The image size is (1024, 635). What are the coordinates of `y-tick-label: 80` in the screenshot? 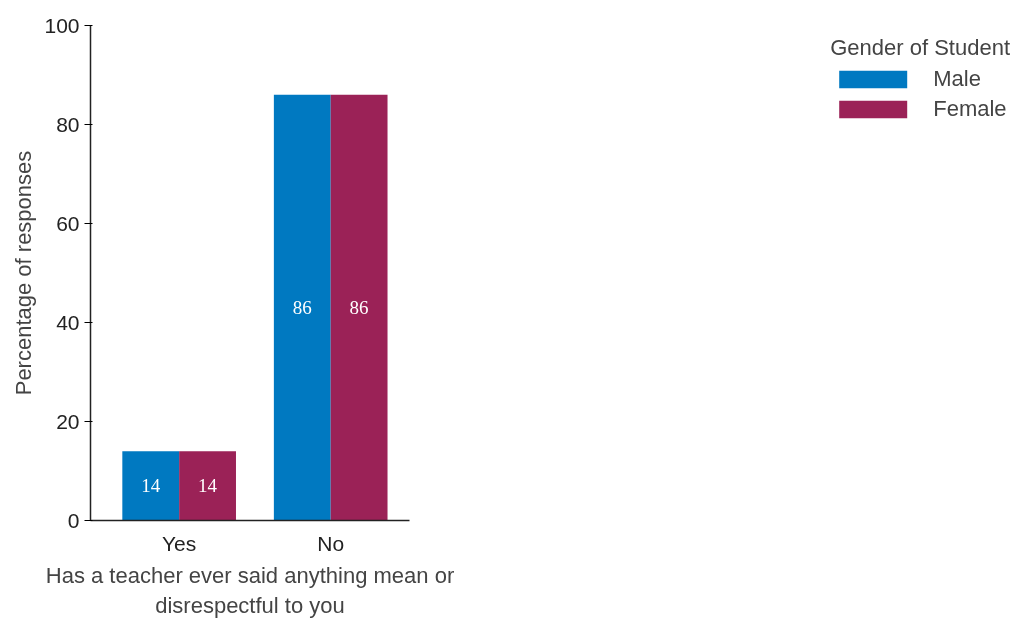 It's located at (68, 124).